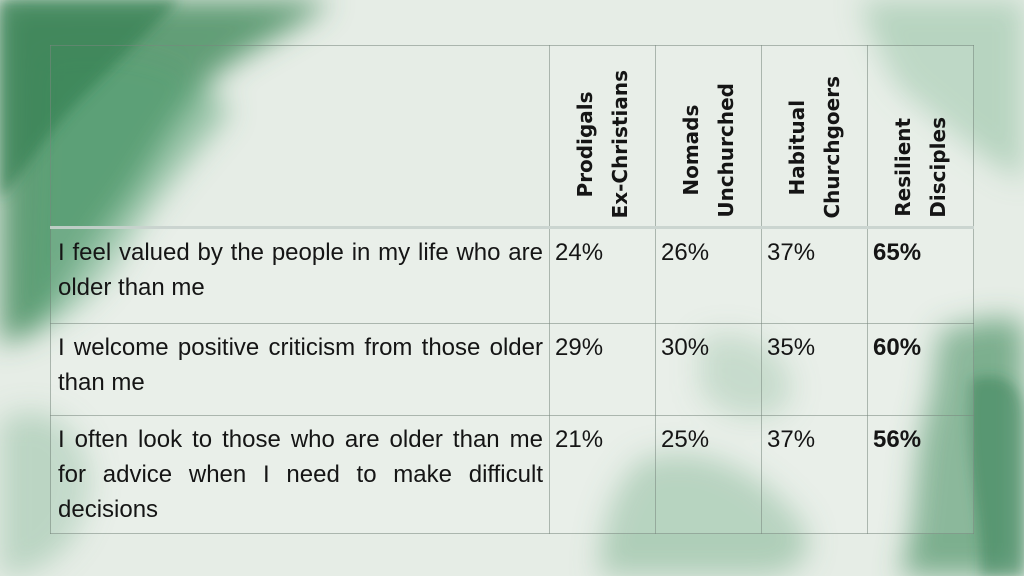 This screenshot has height=576, width=1024. Describe the element at coordinates (796, 146) in the screenshot. I see `column-header-line1: Habitual` at that location.